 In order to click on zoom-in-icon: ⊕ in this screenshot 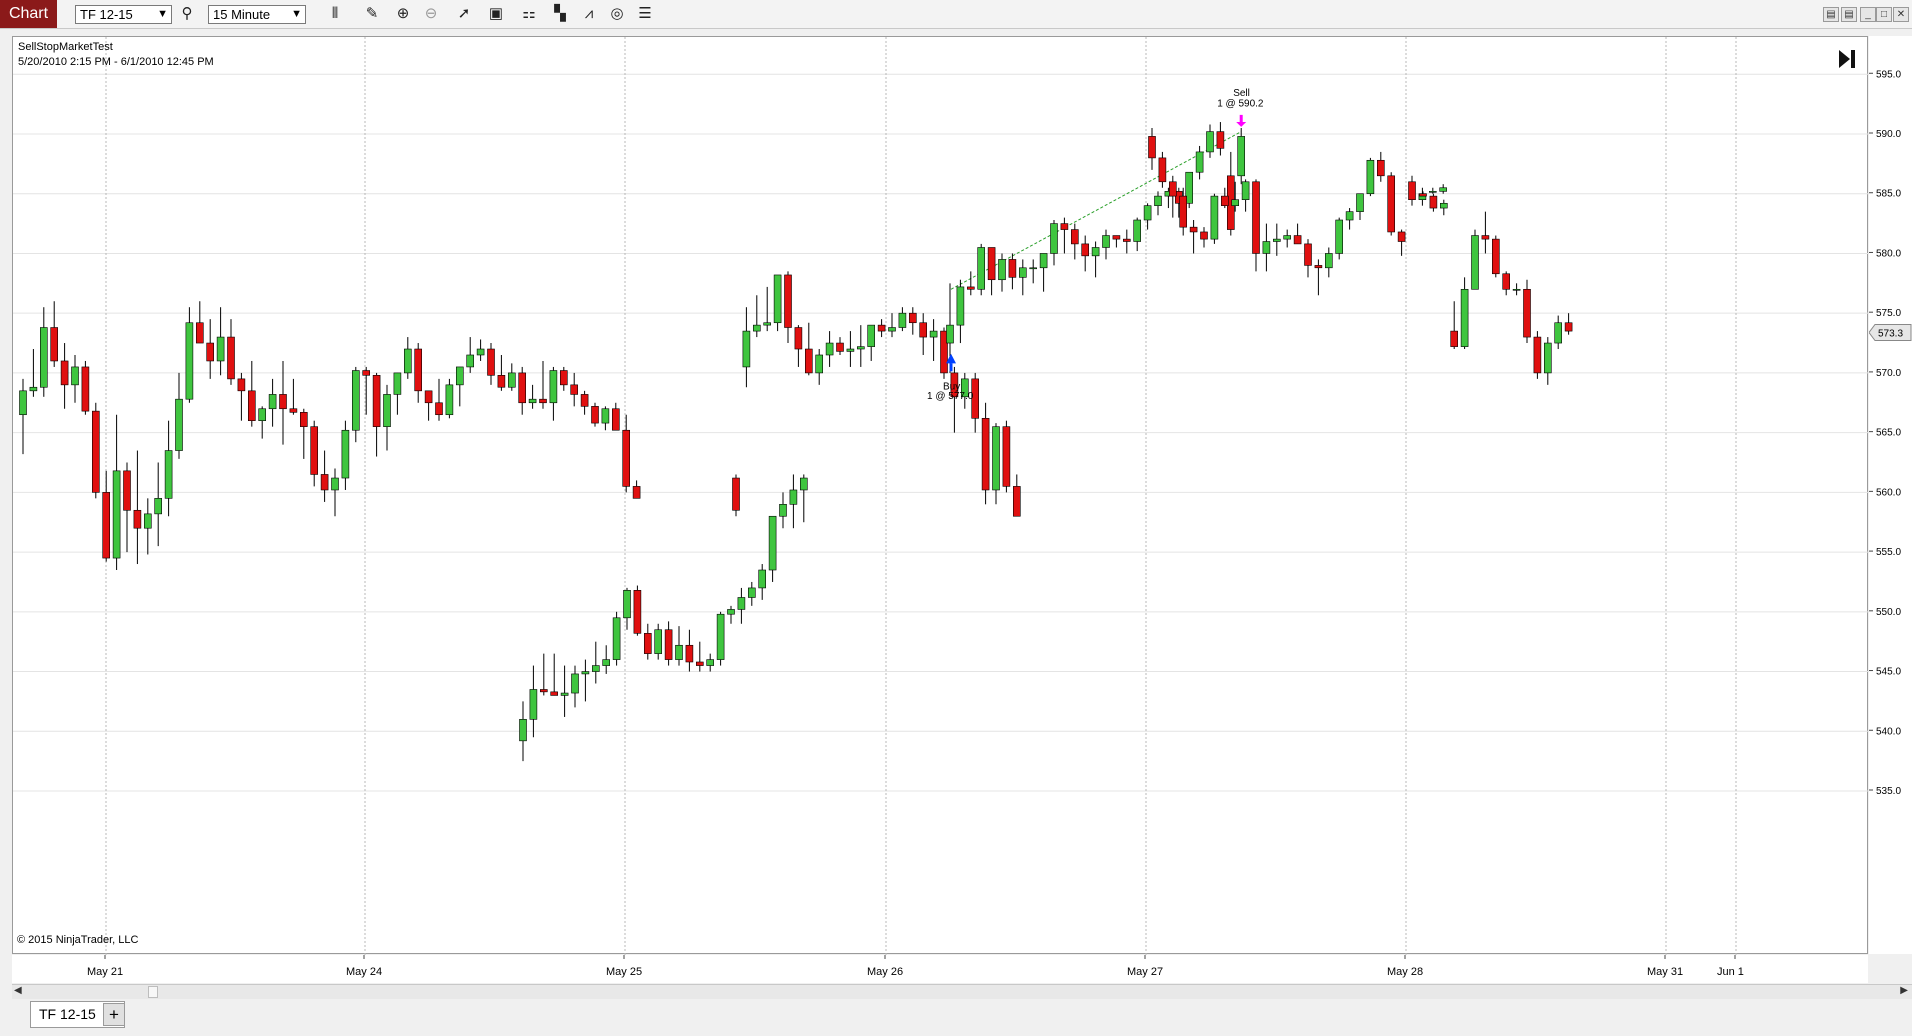, I will do `click(403, 13)`.